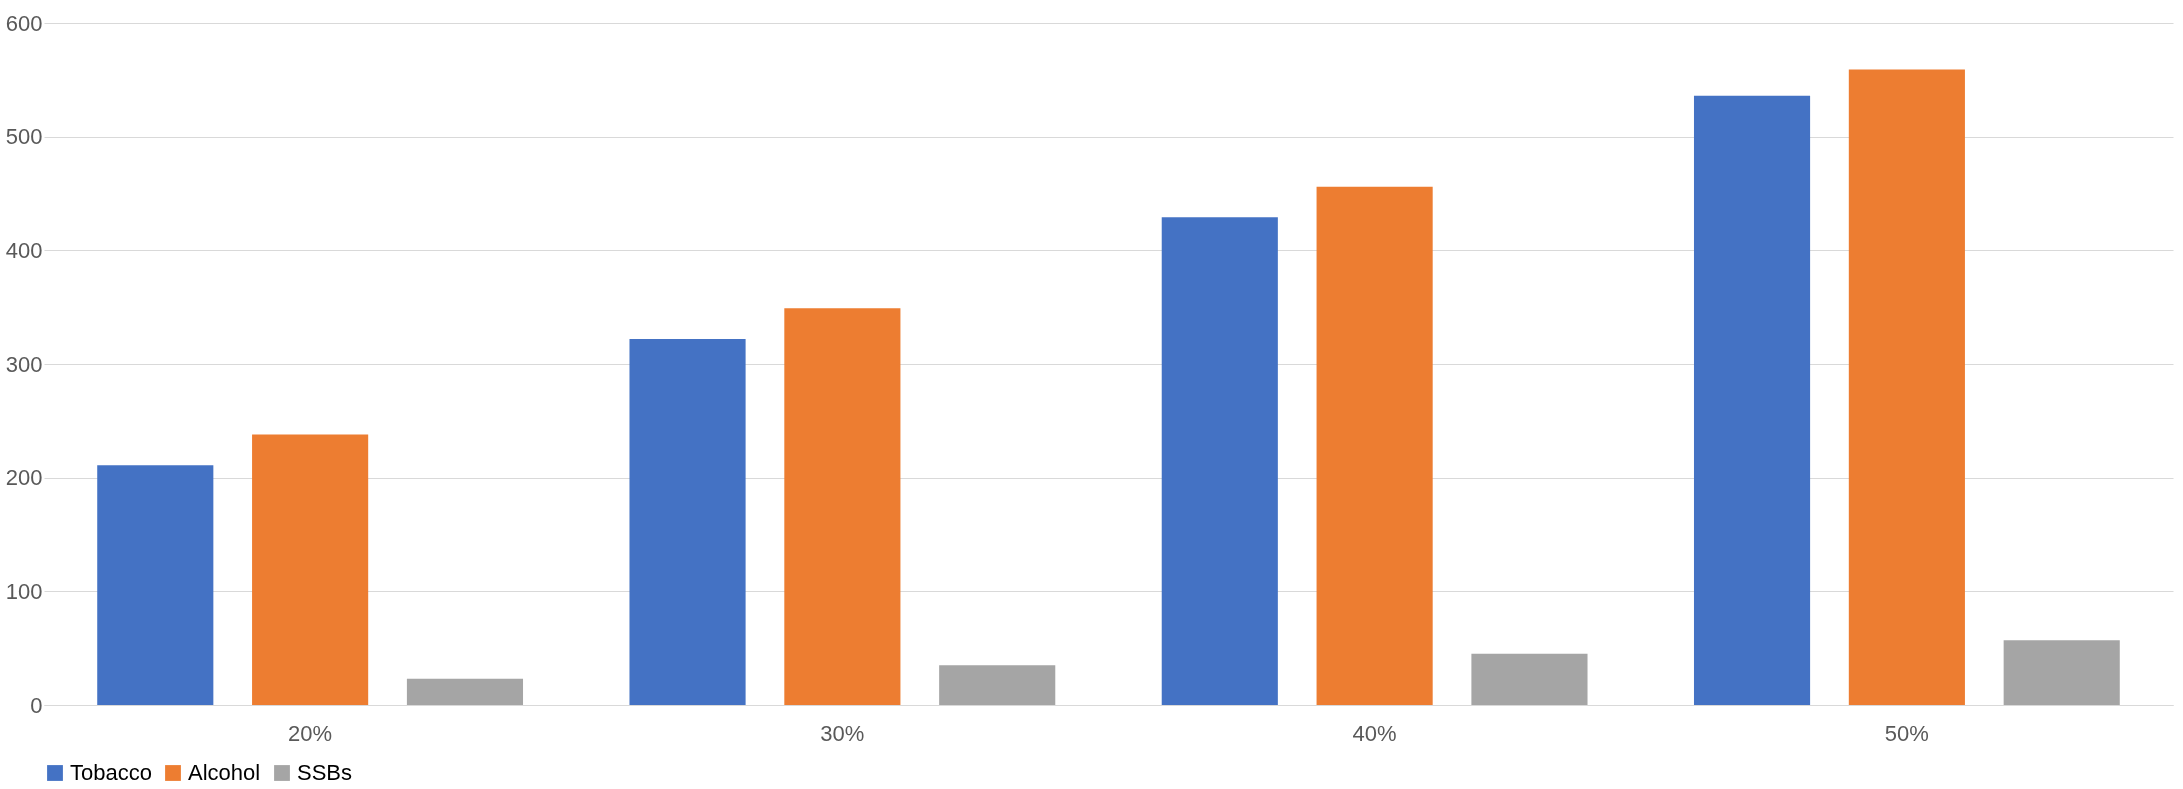 The width and height of the screenshot is (2183, 789). I want to click on x-tick-label: 30%, so click(842, 733).